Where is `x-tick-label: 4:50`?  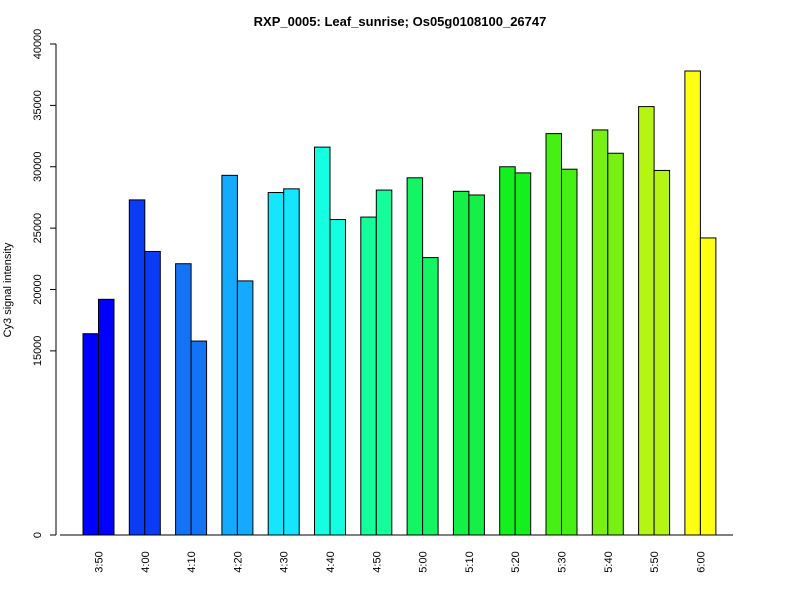
x-tick-label: 4:50 is located at coordinates (377, 561).